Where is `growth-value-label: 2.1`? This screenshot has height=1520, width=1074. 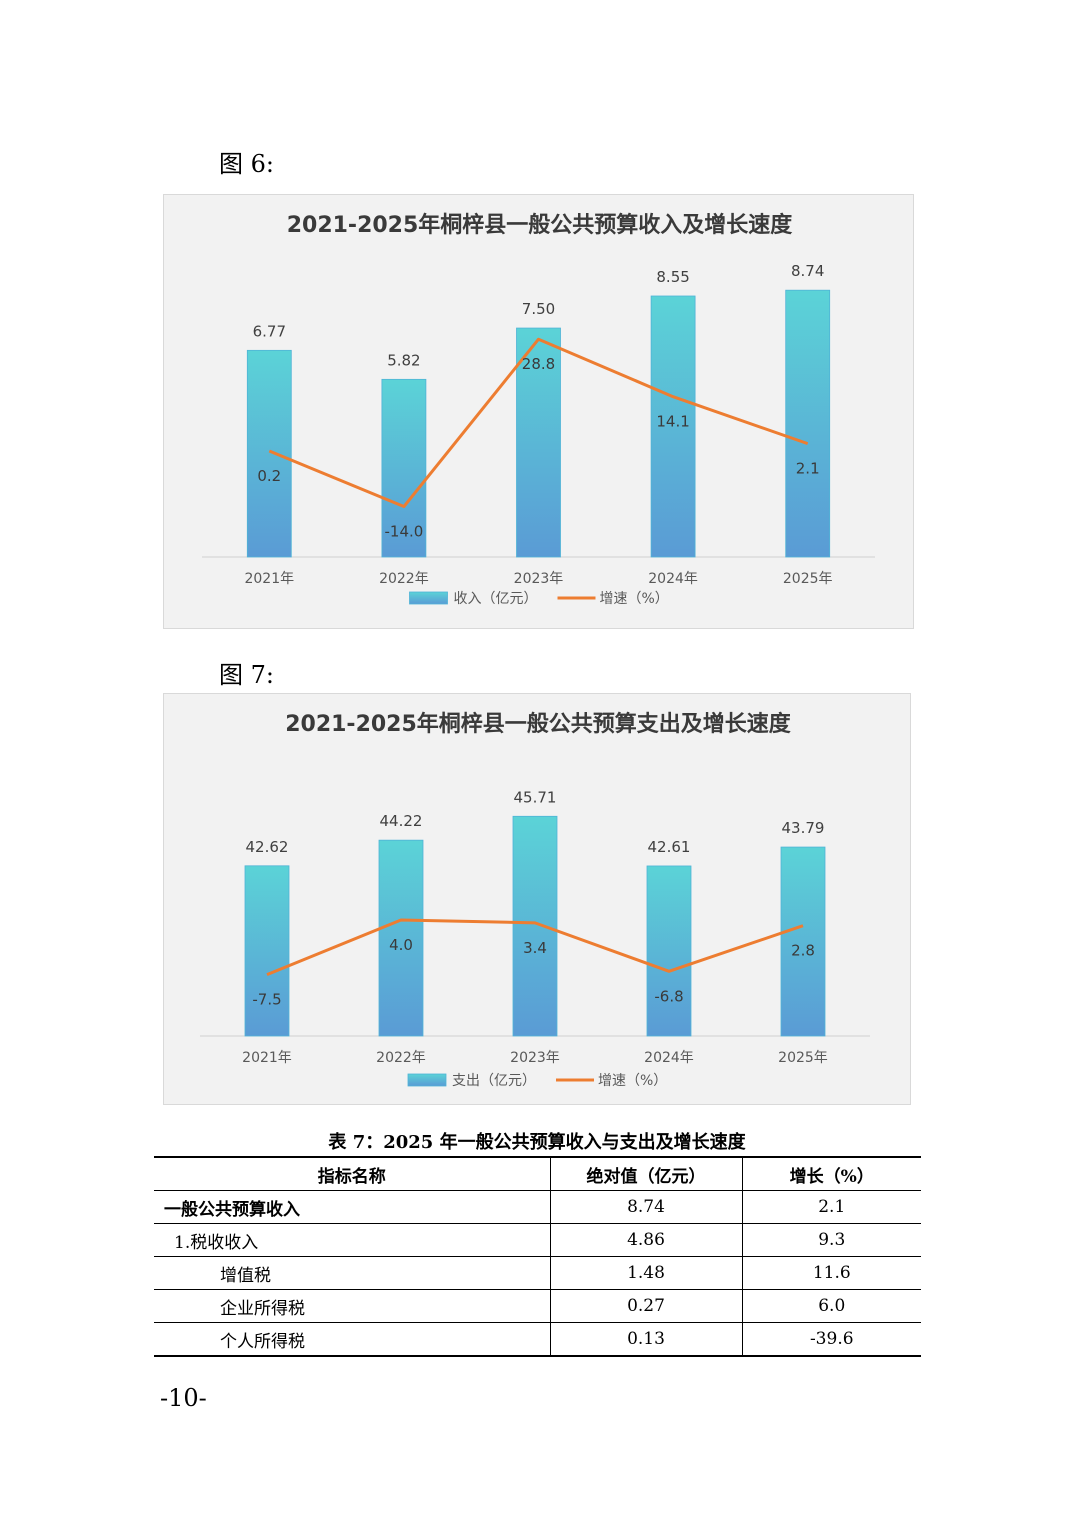
growth-value-label: 2.1 is located at coordinates (808, 469).